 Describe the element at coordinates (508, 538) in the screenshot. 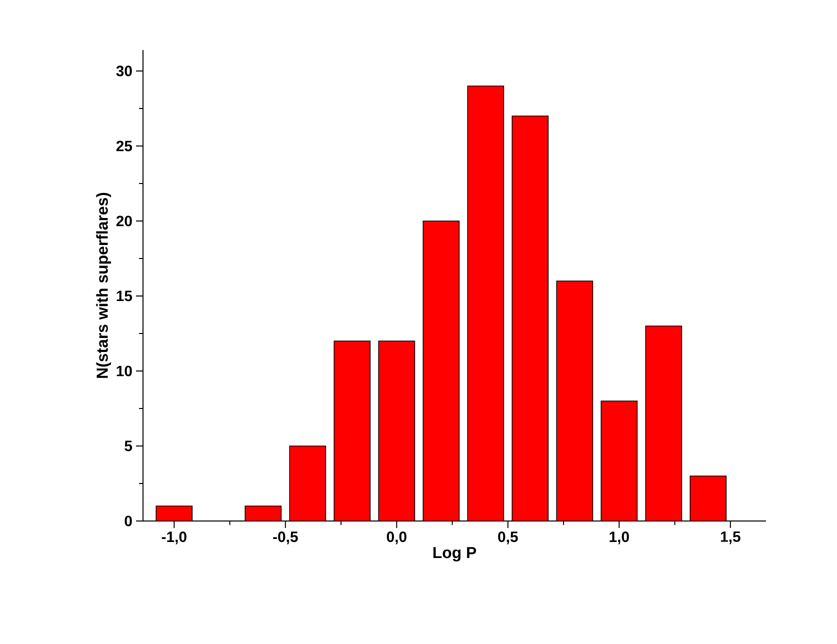

I see `x-tick-label: 0,5` at that location.